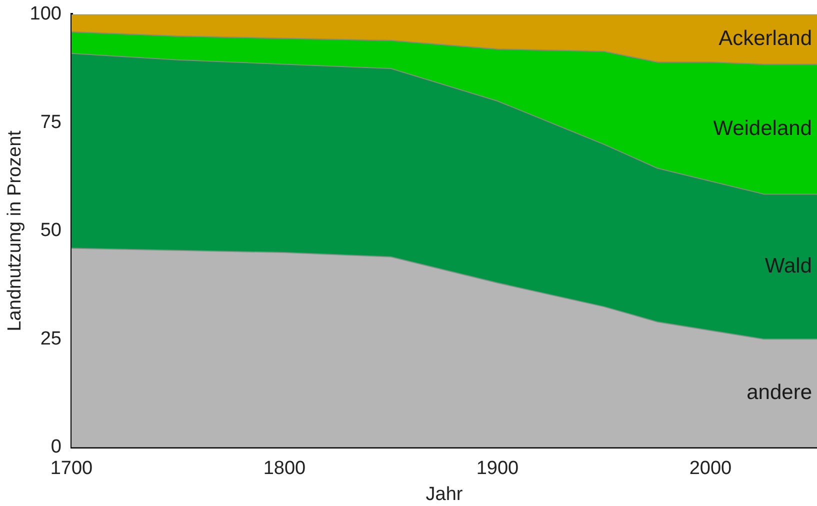  What do you see at coordinates (56, 447) in the screenshot?
I see `y-tick-label: 0` at bounding box center [56, 447].